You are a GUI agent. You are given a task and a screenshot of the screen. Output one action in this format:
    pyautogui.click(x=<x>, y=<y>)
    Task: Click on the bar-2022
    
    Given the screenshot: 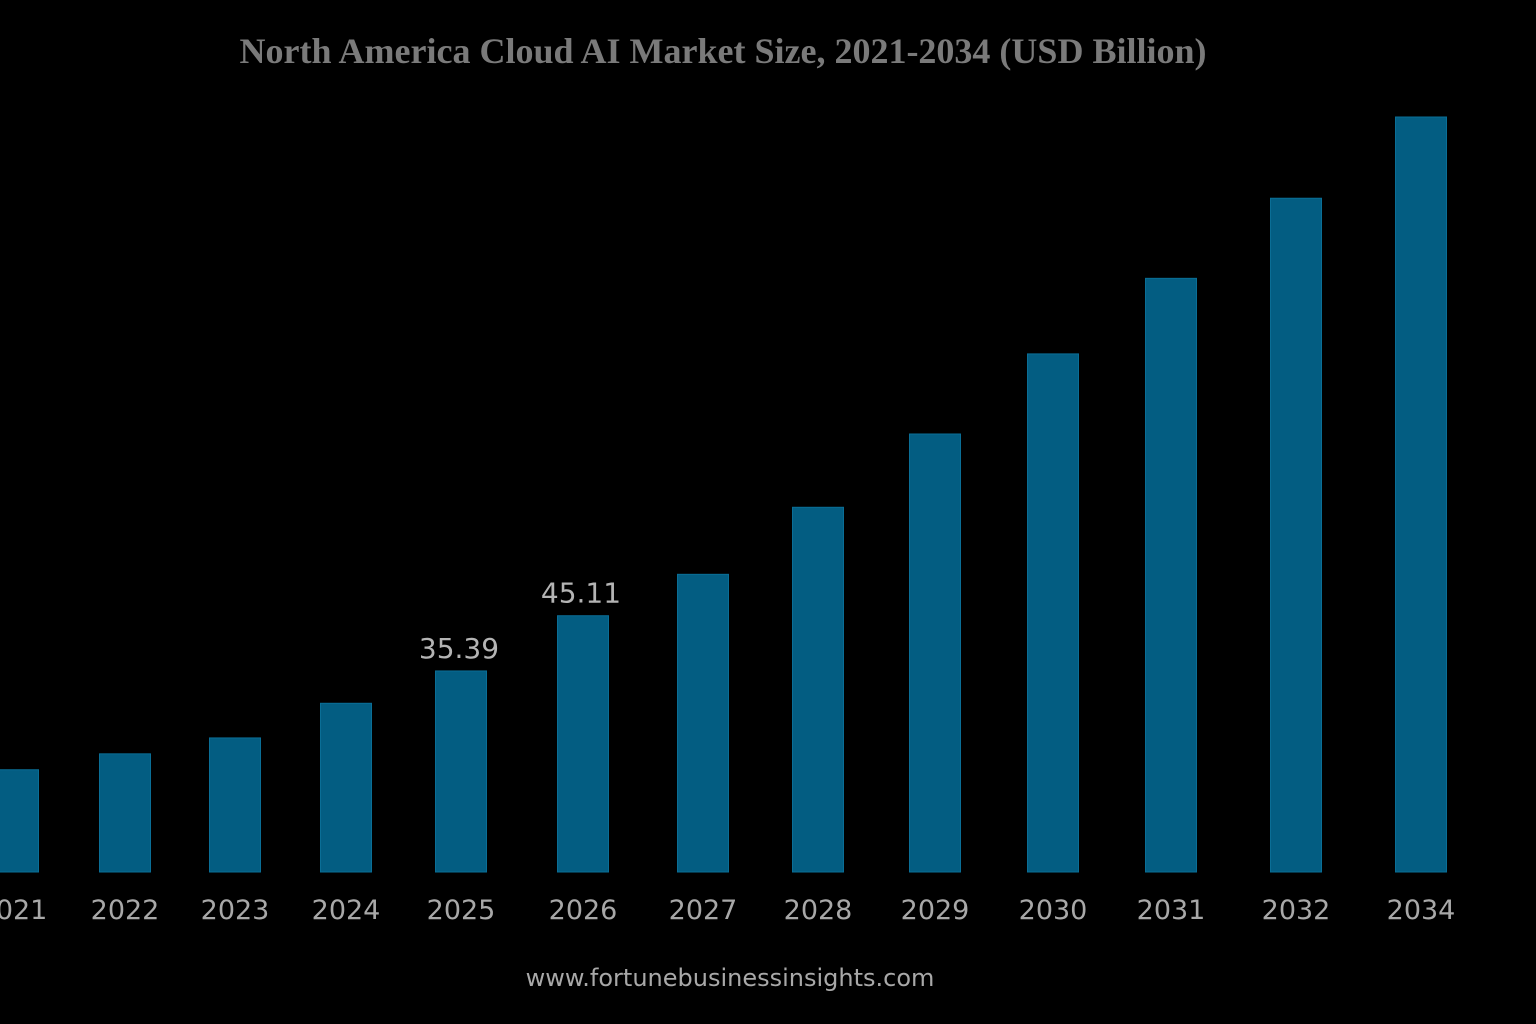 What is the action you would take?
    pyautogui.click(x=125, y=813)
    